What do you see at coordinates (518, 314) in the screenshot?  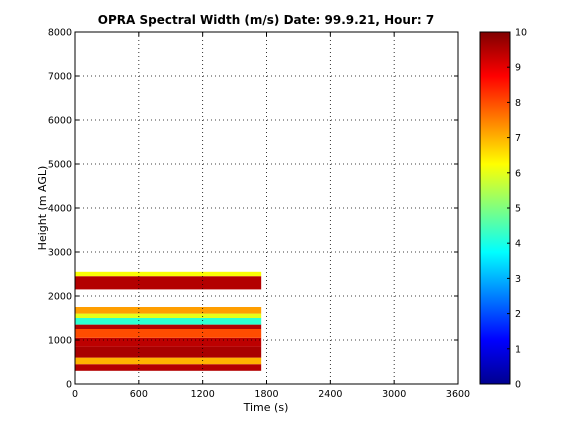 I see `colorbar-tick-label: 2` at bounding box center [518, 314].